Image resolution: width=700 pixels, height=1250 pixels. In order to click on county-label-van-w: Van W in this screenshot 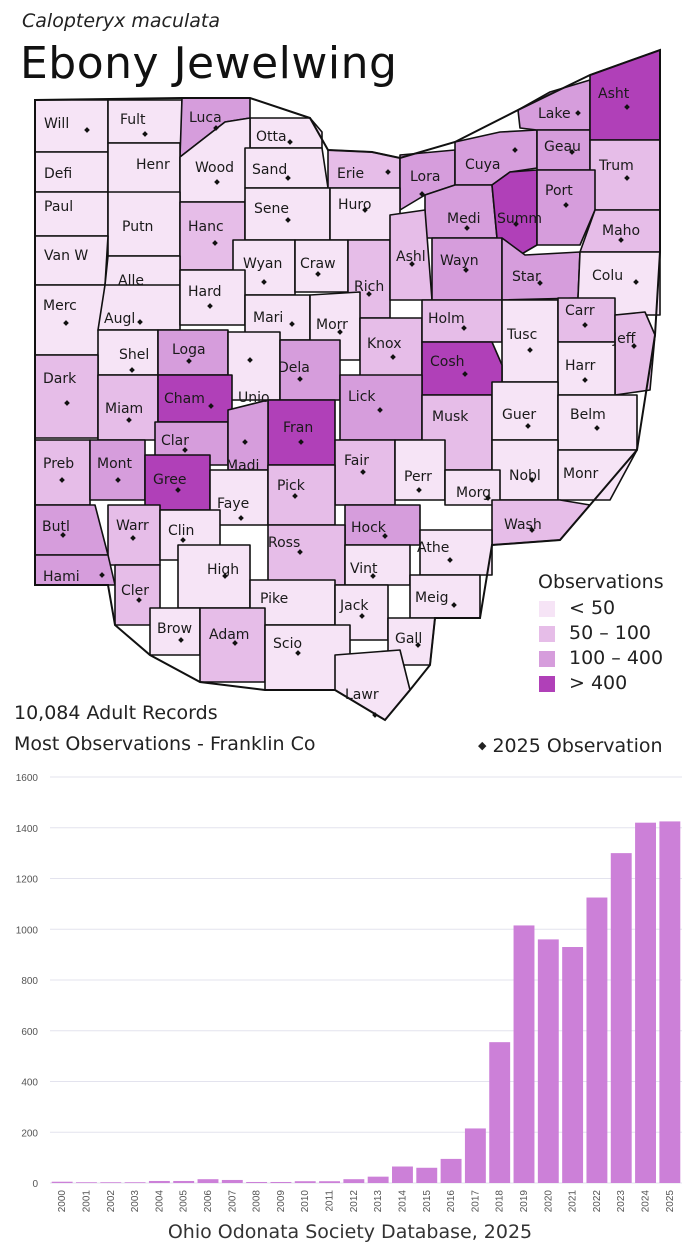, I will do `click(66, 256)`.